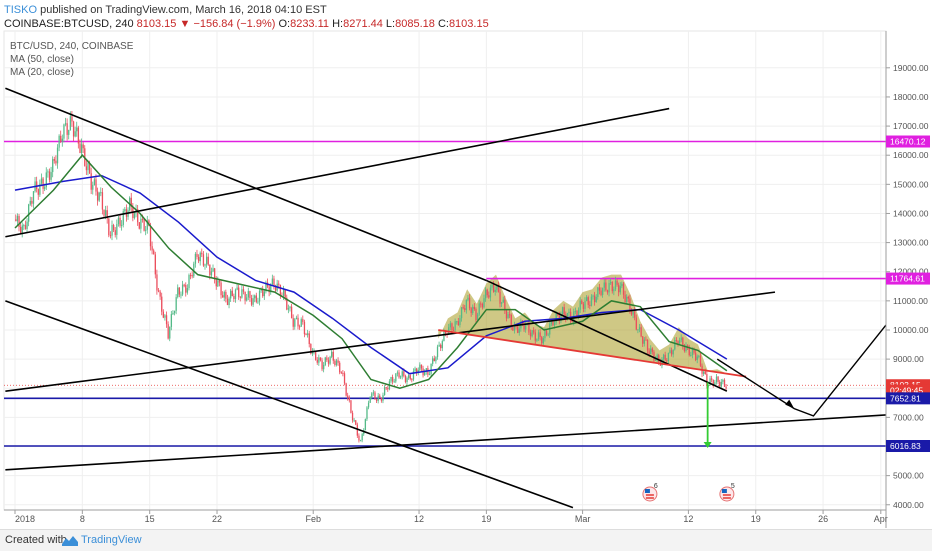 Image resolution: width=932 pixels, height=551 pixels. What do you see at coordinates (42, 72) in the screenshot?
I see `legend-ma20: MA (20, close)` at bounding box center [42, 72].